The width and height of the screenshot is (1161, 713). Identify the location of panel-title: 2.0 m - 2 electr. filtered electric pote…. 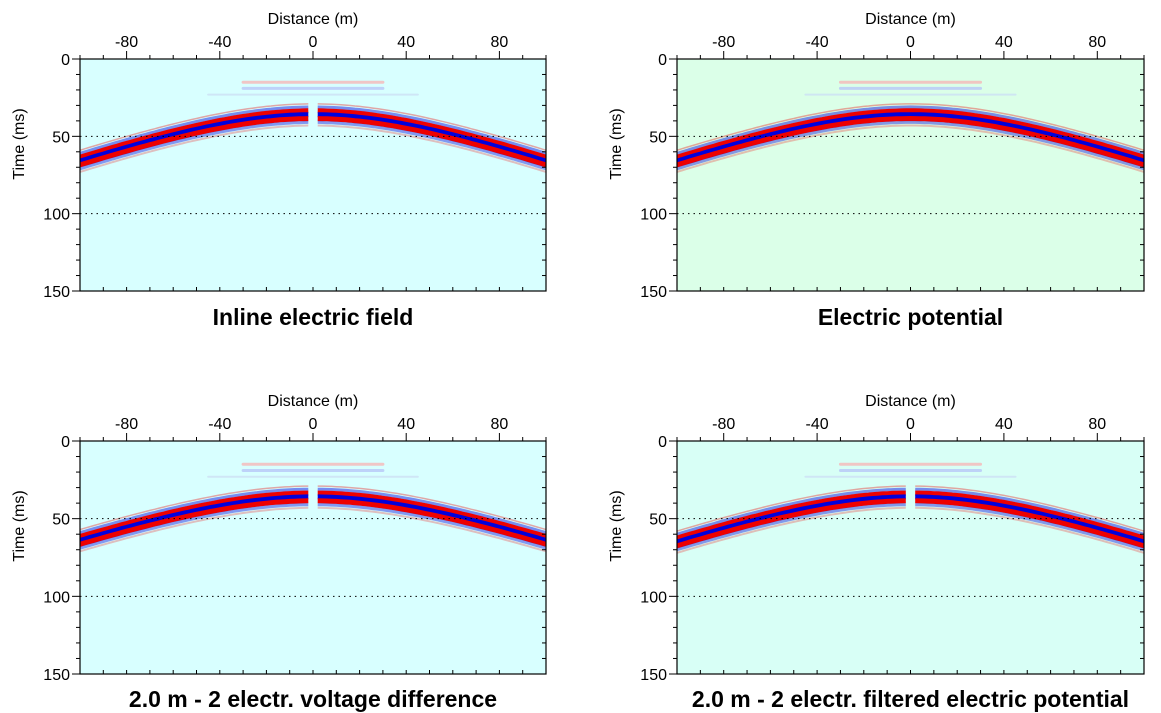
(910, 699).